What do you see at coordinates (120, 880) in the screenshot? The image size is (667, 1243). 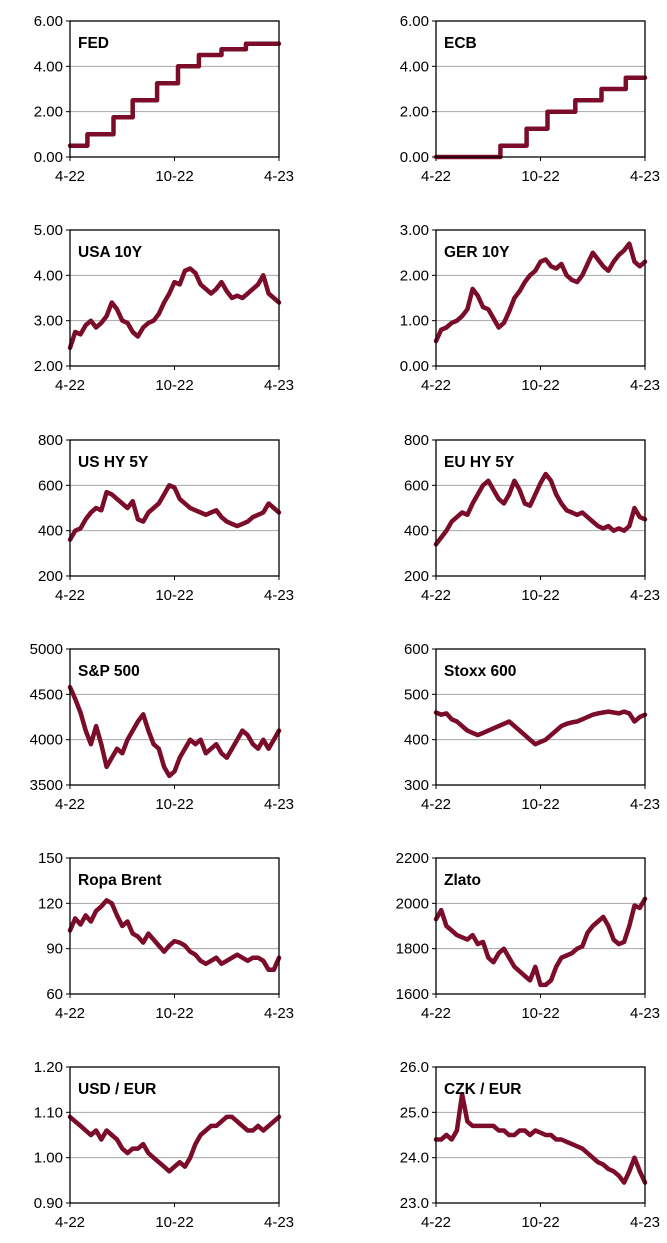 I see `chart-title: Ropa Brent` at bounding box center [120, 880].